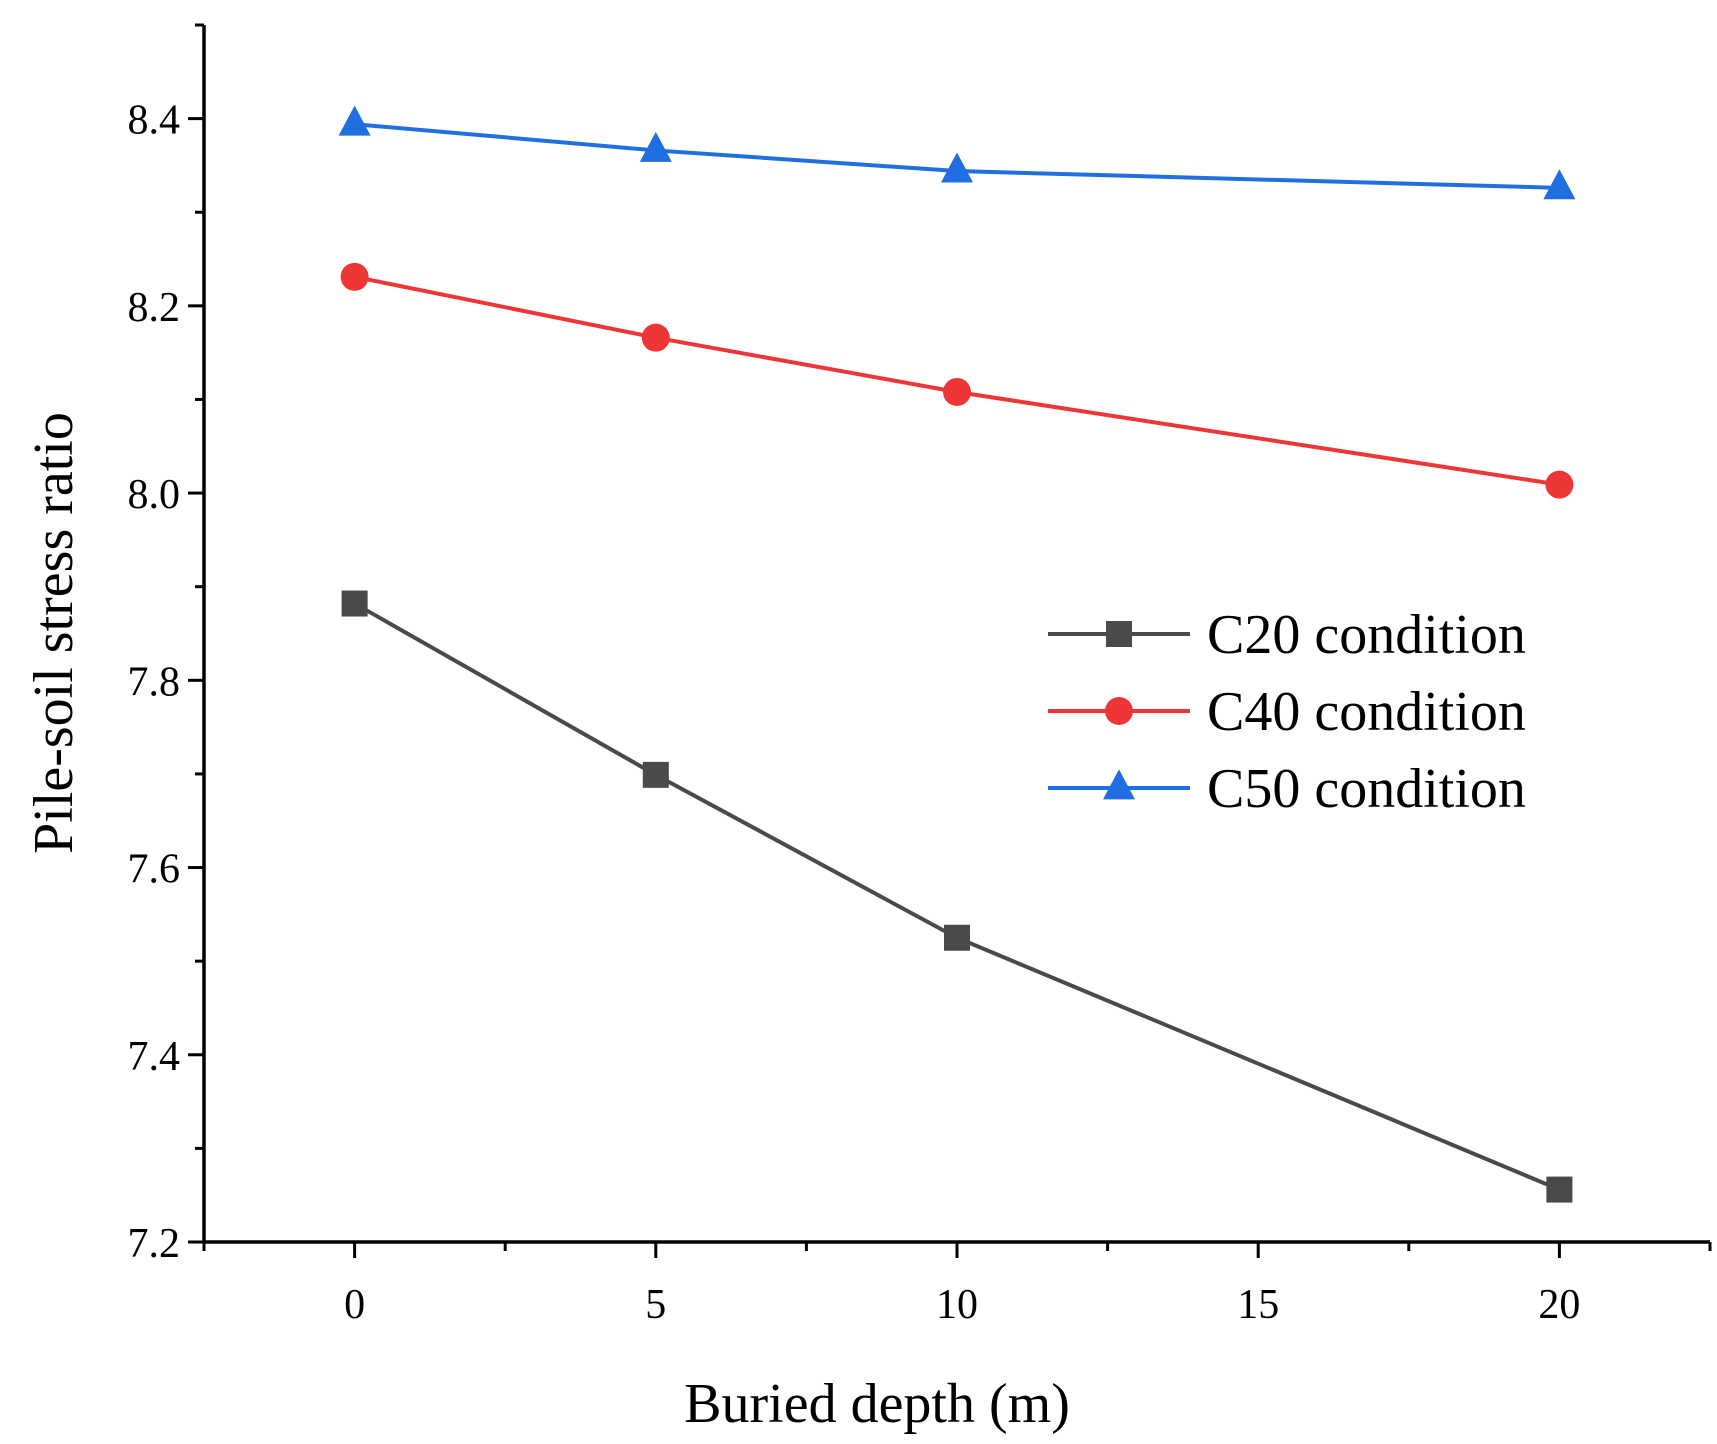  I want to click on legend: C20 condition C40 condition C50 condition, so click(1287, 712).